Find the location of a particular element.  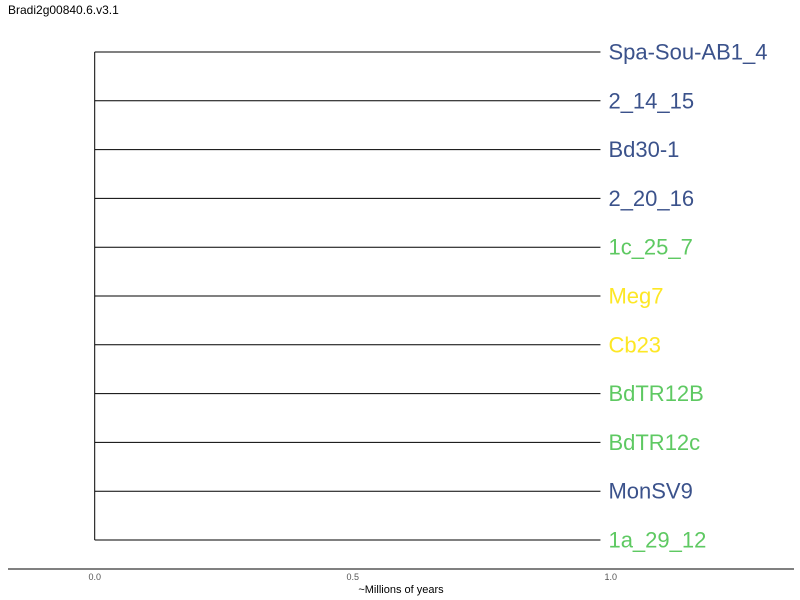

leaf-label: Cb23 is located at coordinates (634, 344).